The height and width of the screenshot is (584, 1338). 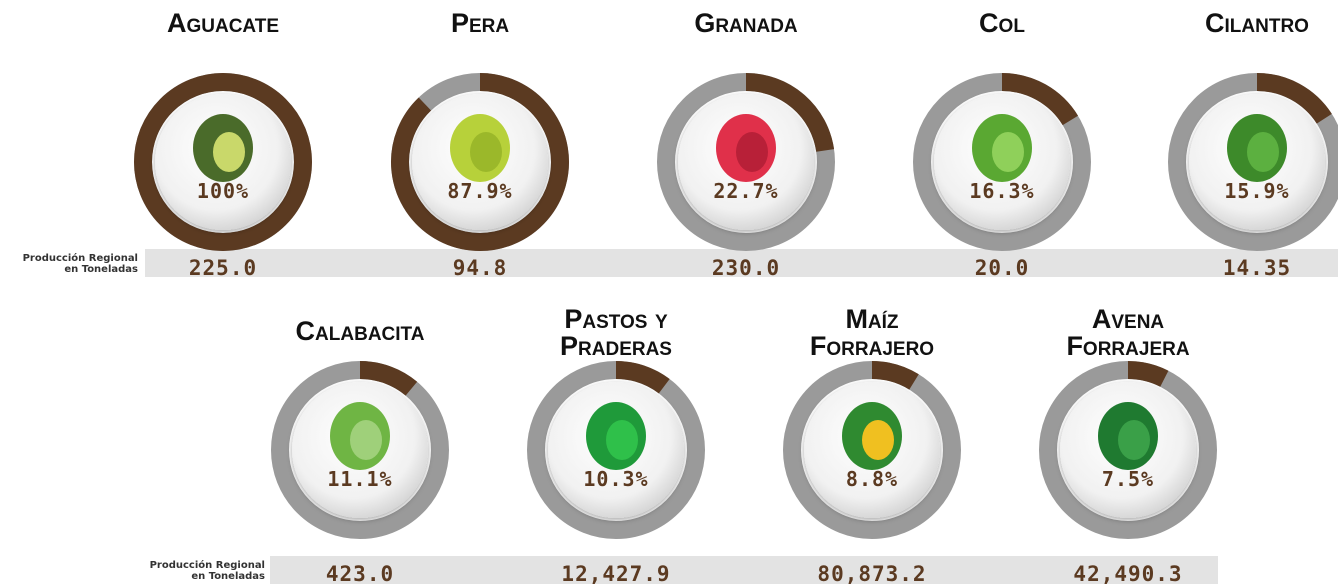 What do you see at coordinates (223, 268) in the screenshot?
I see `production-value: 225.0` at bounding box center [223, 268].